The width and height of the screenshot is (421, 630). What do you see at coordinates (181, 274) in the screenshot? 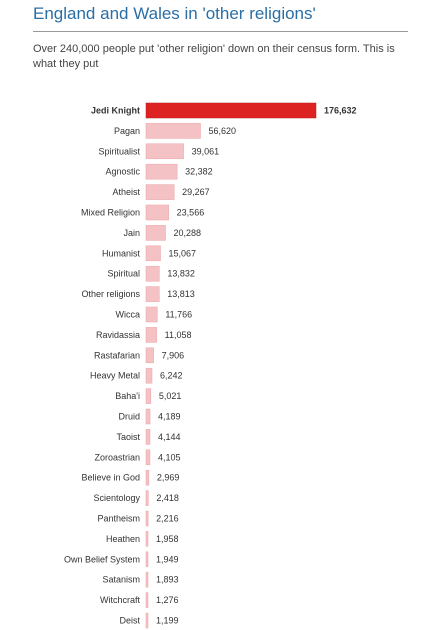
I see `value-label: 13,832` at bounding box center [181, 274].